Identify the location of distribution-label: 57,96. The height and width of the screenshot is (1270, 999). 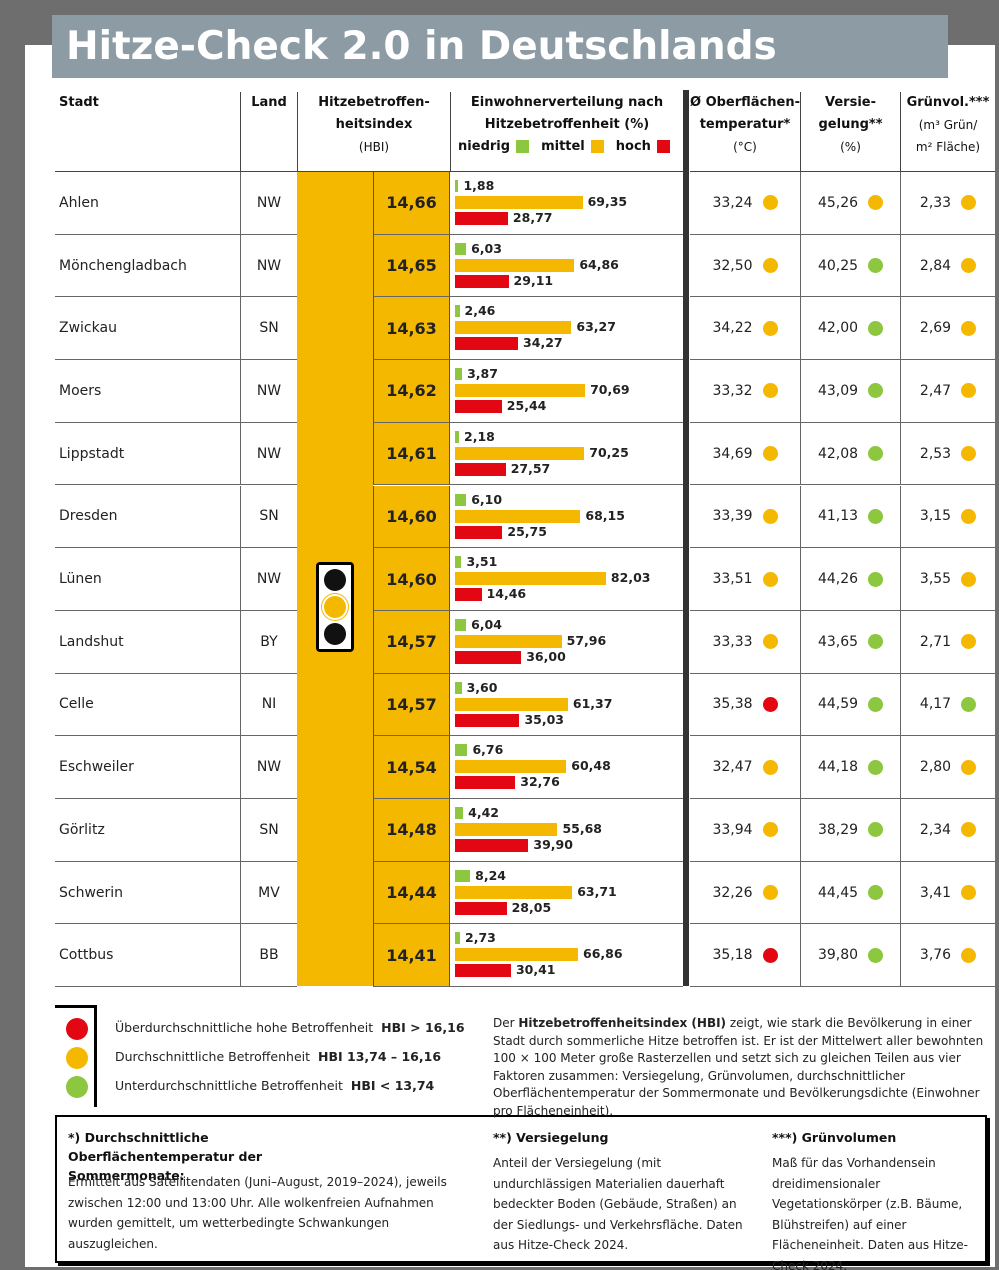
(586, 640).